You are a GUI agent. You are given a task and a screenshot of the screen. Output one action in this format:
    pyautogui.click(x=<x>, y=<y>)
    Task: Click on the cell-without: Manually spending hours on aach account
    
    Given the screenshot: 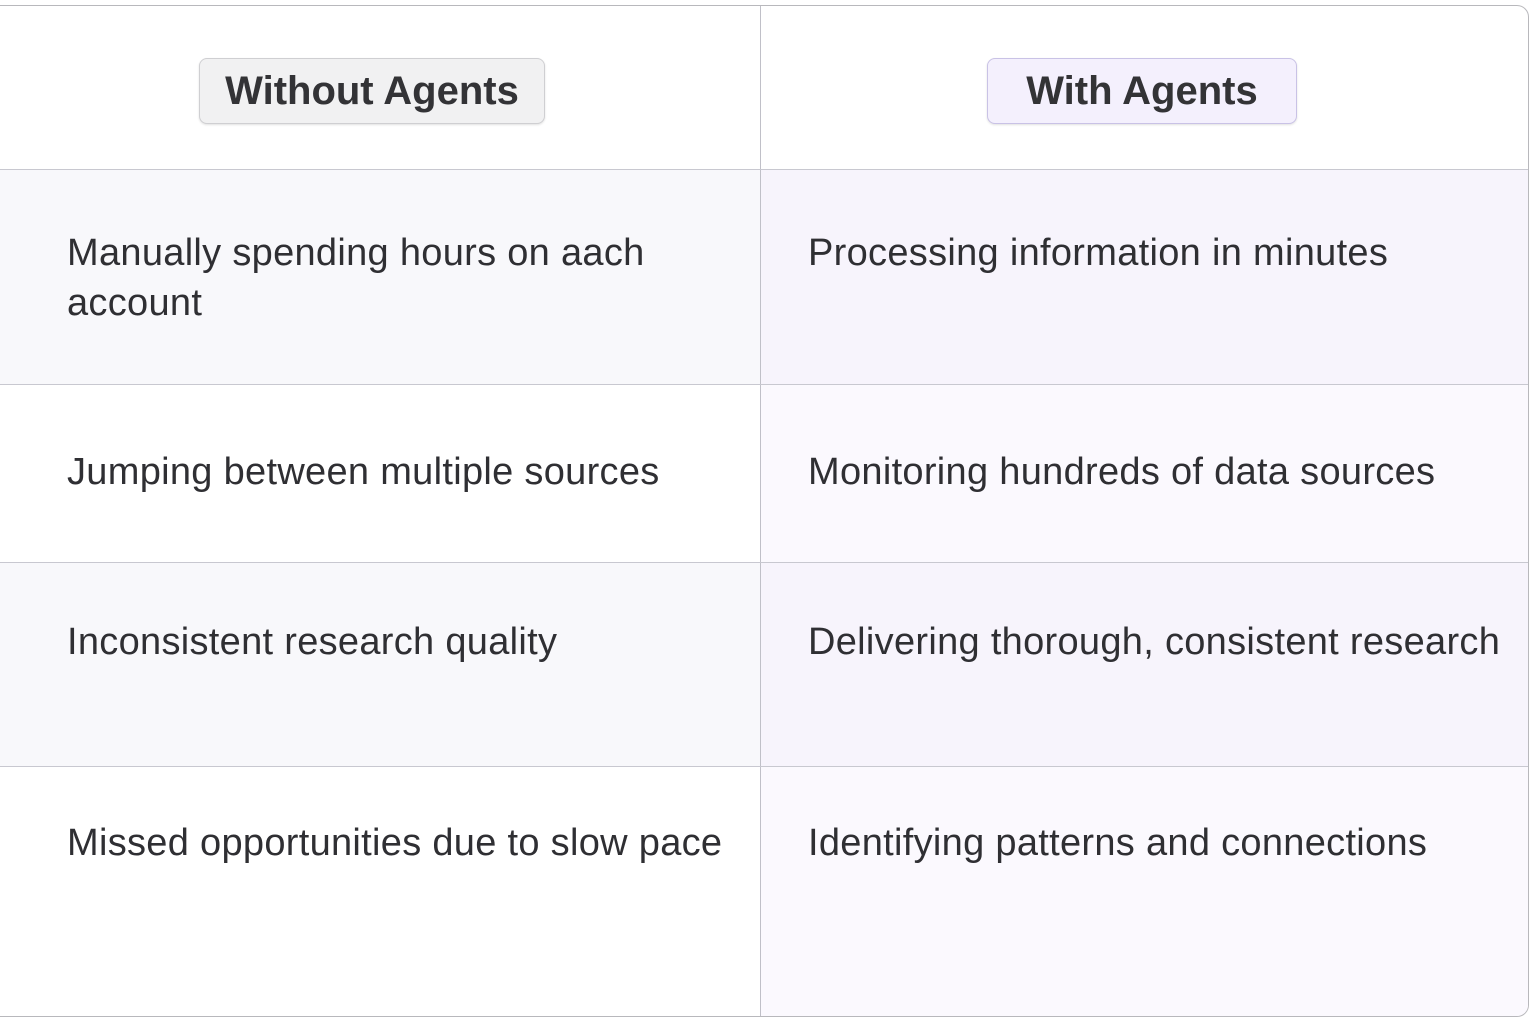 What is the action you would take?
    pyautogui.click(x=380, y=277)
    